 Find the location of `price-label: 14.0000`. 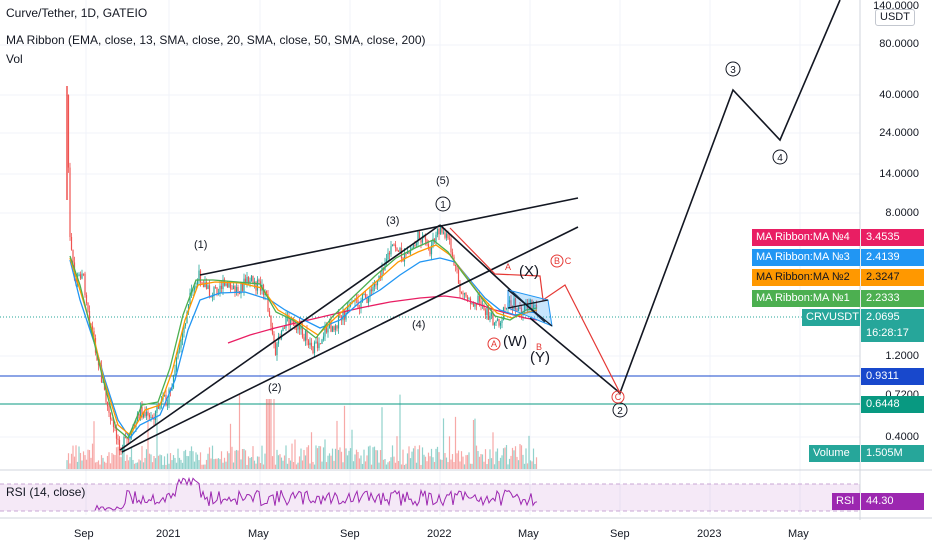

price-label: 14.0000 is located at coordinates (899, 174).